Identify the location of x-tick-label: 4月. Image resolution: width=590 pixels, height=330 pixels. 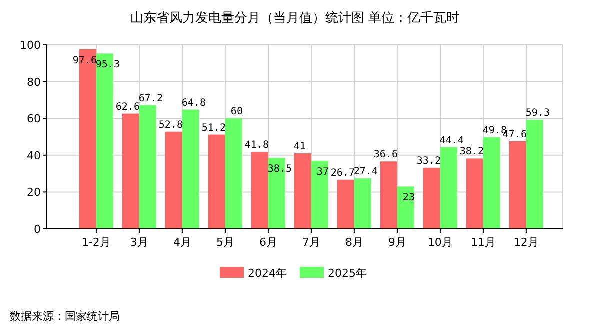
(182, 242).